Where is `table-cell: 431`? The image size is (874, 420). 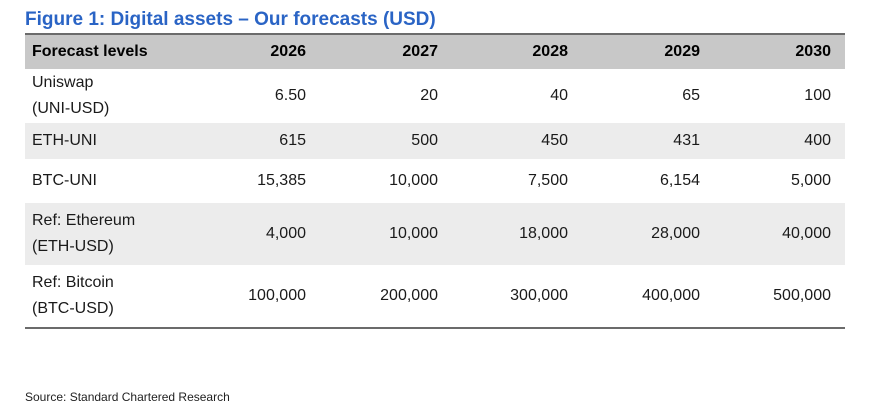
table-cell: 431 is located at coordinates (648, 141).